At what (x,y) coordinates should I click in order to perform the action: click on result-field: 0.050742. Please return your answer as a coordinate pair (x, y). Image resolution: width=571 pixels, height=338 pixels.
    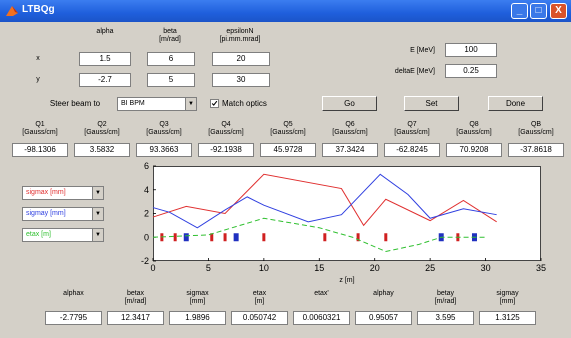
    Looking at the image, I should click on (259, 318).